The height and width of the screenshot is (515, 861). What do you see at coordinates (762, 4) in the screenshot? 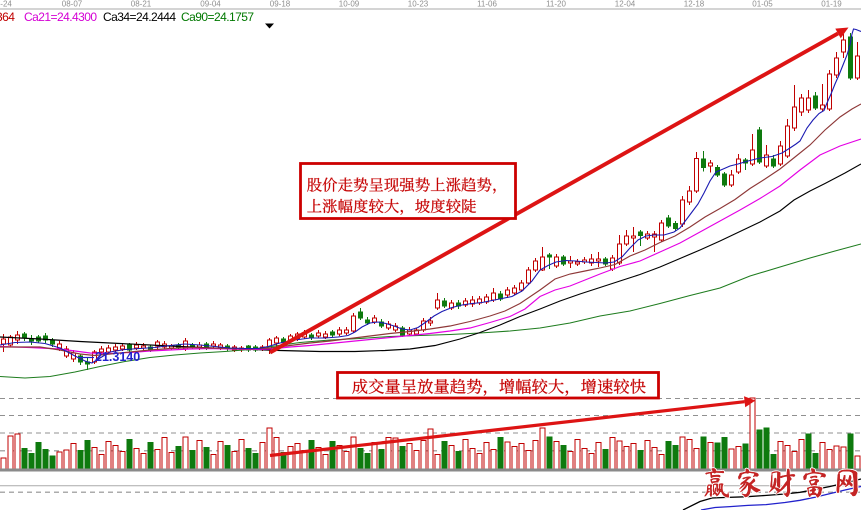
I see `svg-text: 01-05` at bounding box center [762, 4].